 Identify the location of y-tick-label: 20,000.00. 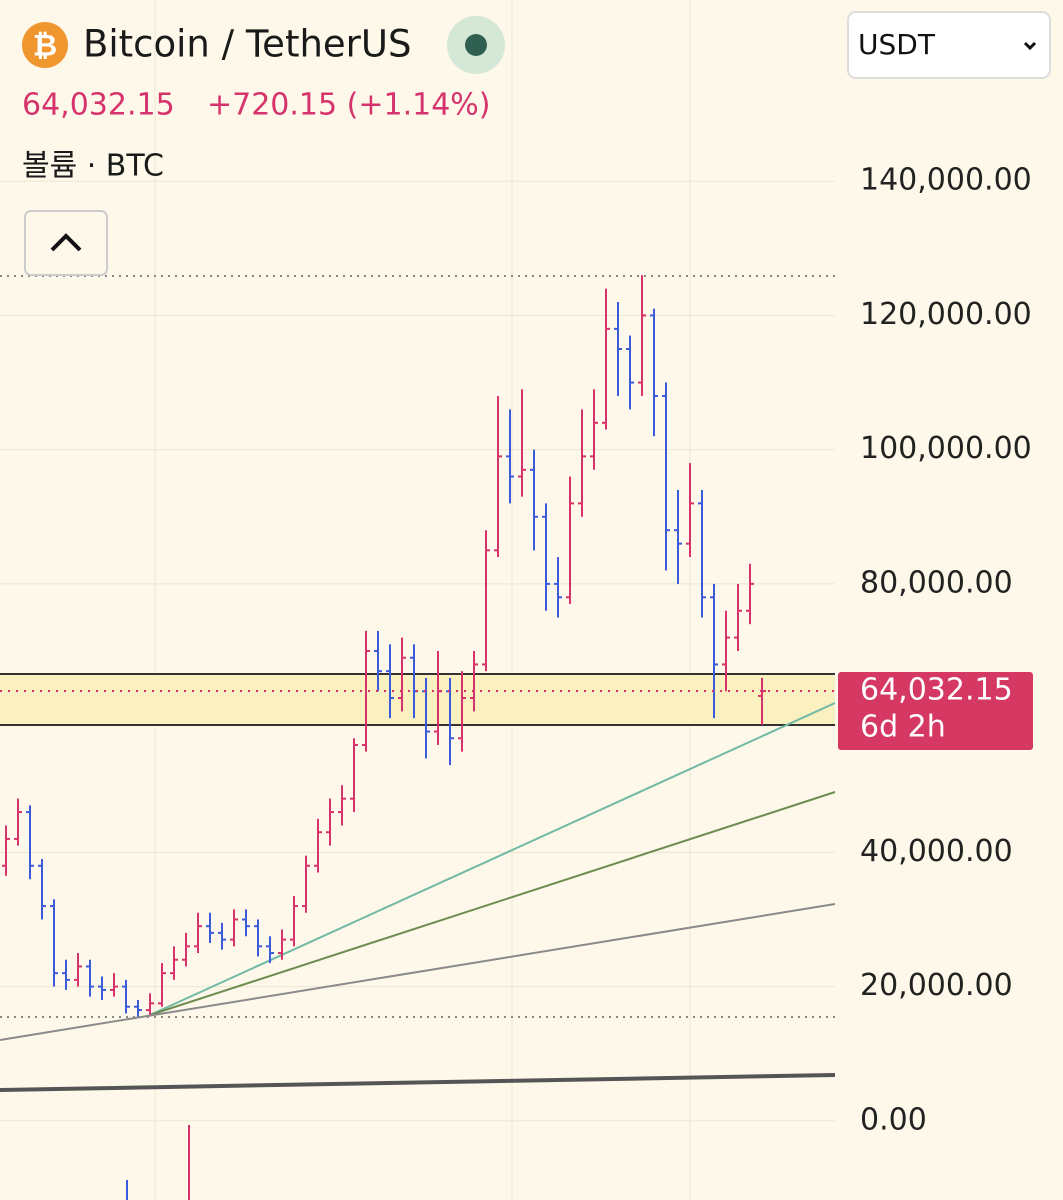
(936, 985).